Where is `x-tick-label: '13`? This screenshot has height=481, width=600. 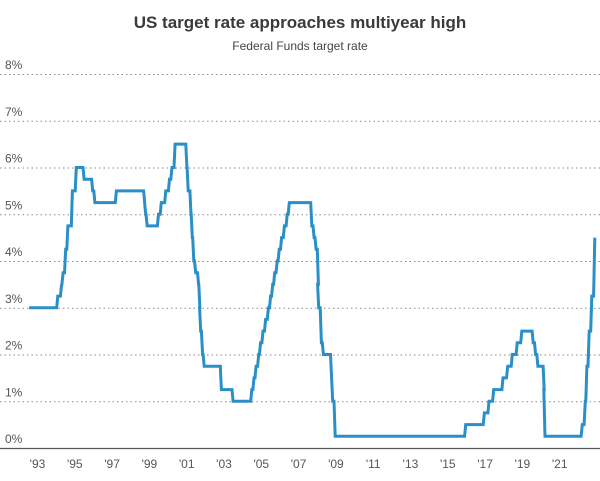
x-tick-label: '13 is located at coordinates (411, 464).